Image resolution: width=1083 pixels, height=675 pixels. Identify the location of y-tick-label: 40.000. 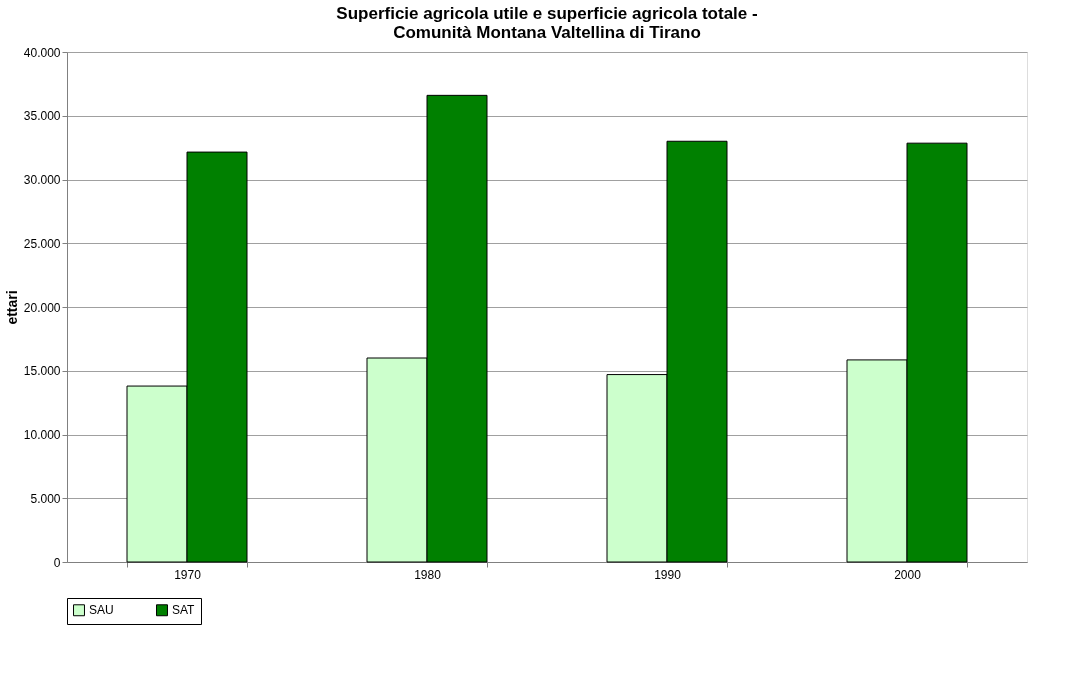
(42, 52).